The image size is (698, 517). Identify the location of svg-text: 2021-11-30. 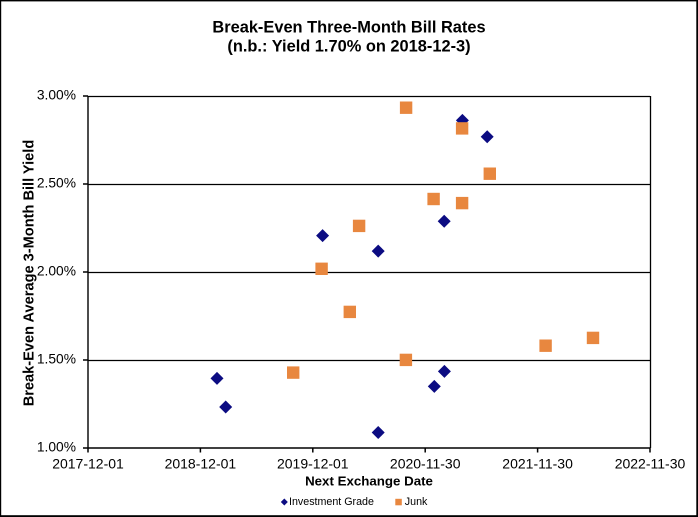
(537, 464).